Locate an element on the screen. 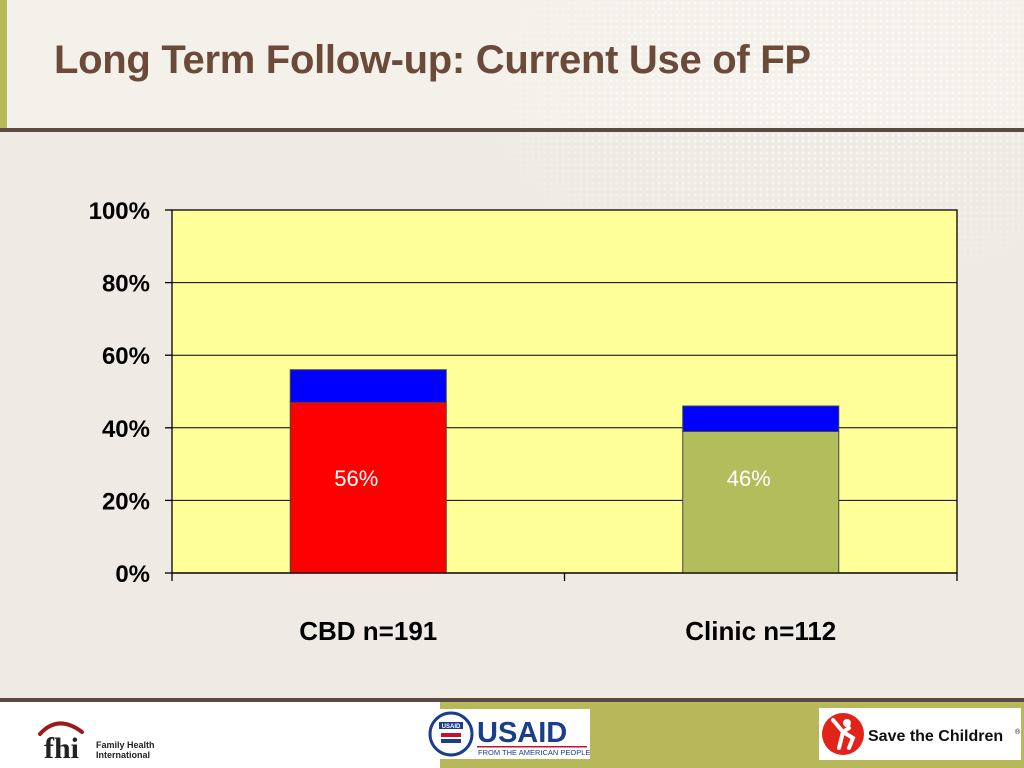  fhi-mark: fhi is located at coordinates (61, 747).